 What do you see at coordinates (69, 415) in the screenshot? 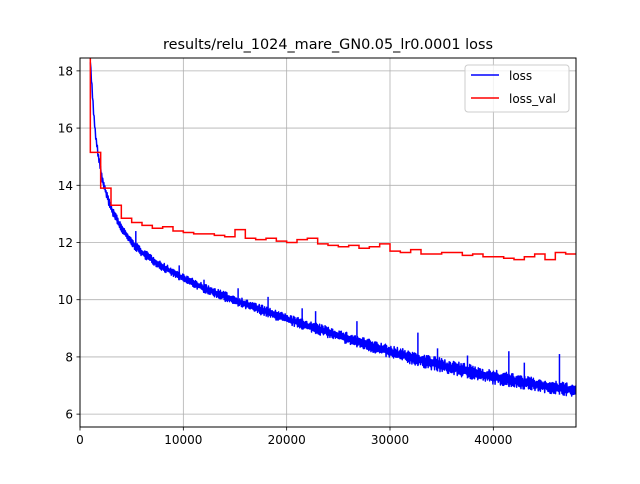
I see `y-tick-label: 6` at bounding box center [69, 415].